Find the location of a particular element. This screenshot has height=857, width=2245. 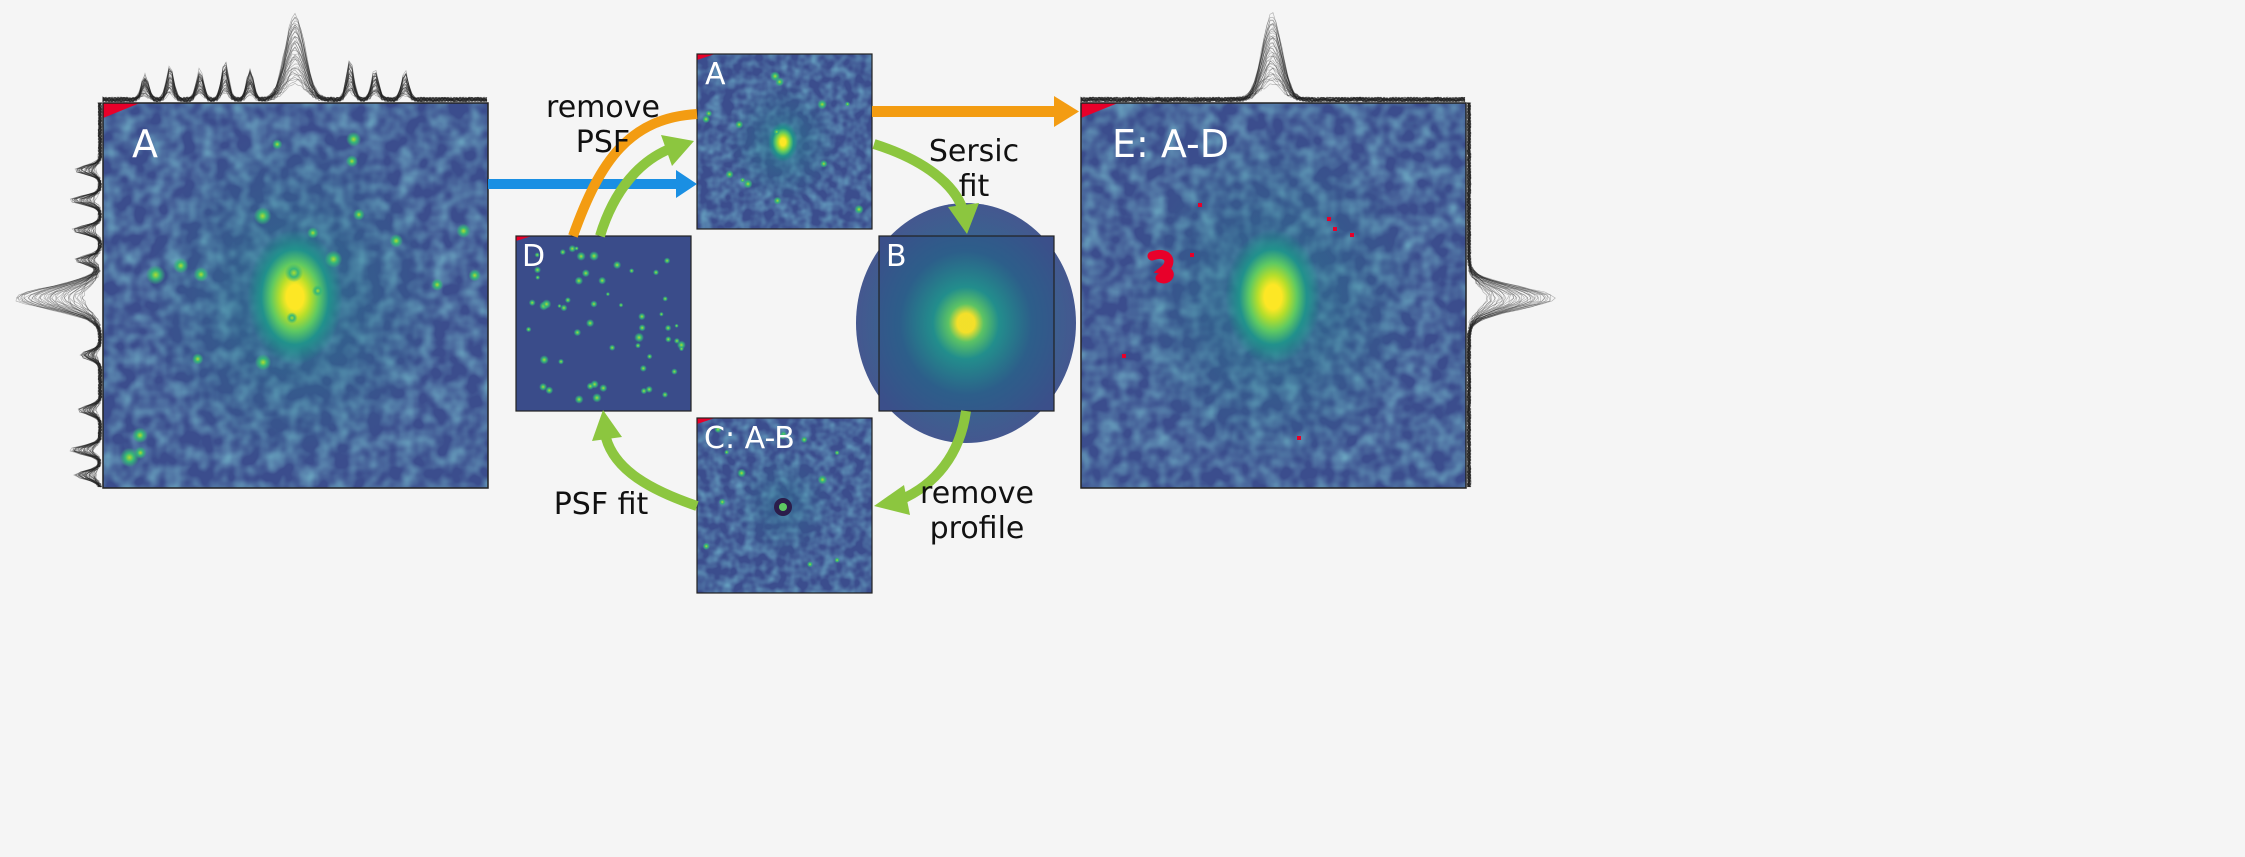

arrow-orange-remove-psf is located at coordinates (633, 173).